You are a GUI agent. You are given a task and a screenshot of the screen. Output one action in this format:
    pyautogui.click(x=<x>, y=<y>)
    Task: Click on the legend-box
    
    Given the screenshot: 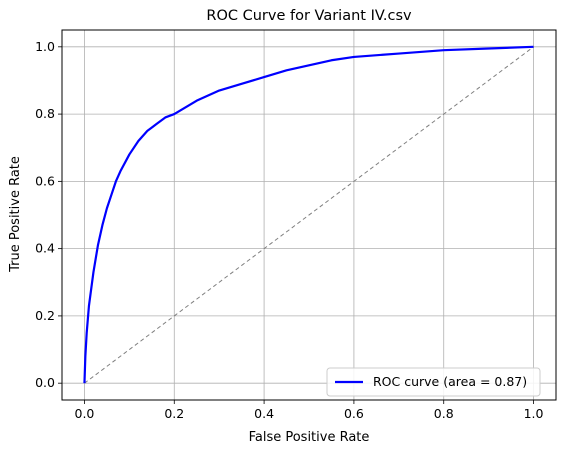 What is the action you would take?
    pyautogui.click(x=433, y=382)
    